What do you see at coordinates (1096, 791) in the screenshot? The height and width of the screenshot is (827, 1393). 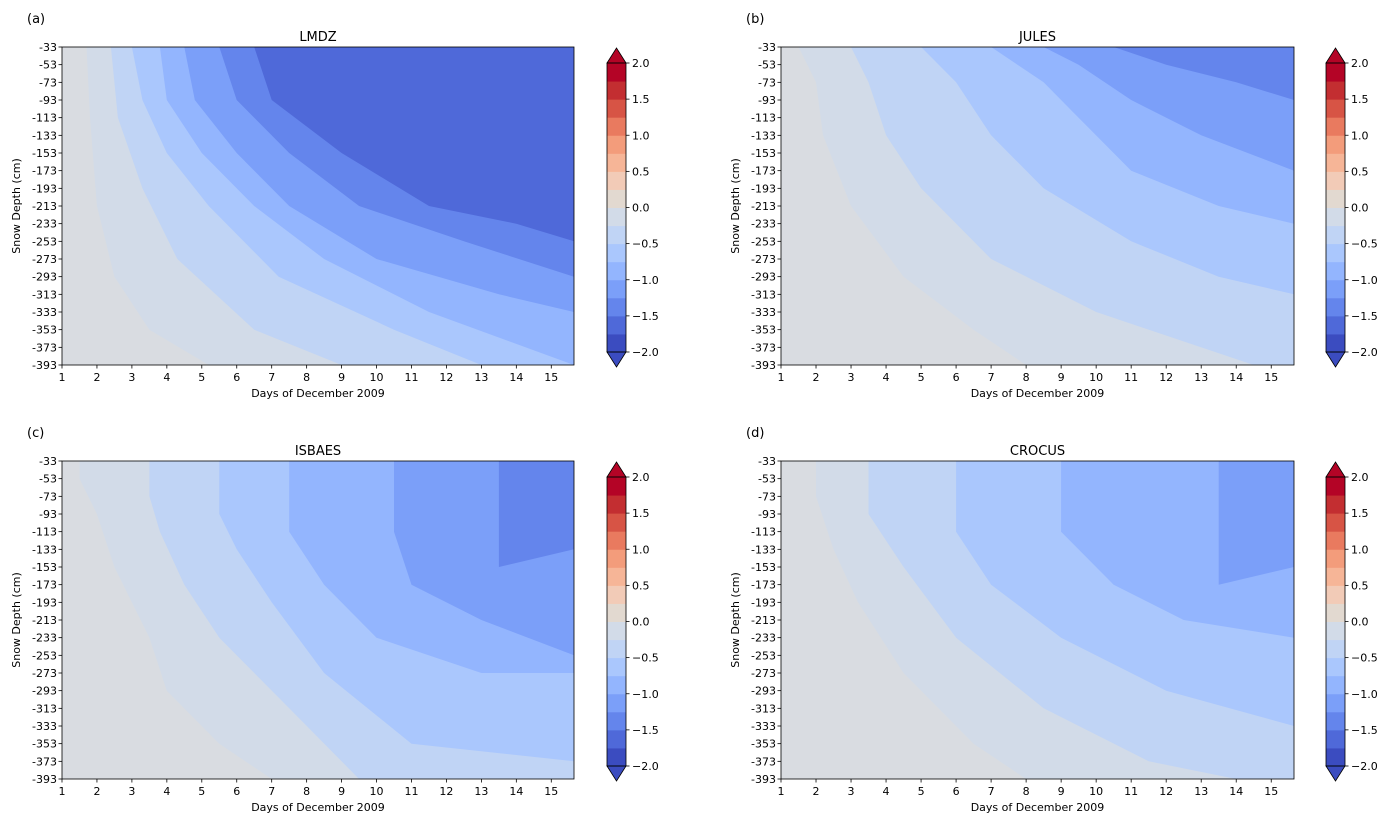 I see `x-tick-label: 10` at bounding box center [1096, 791].